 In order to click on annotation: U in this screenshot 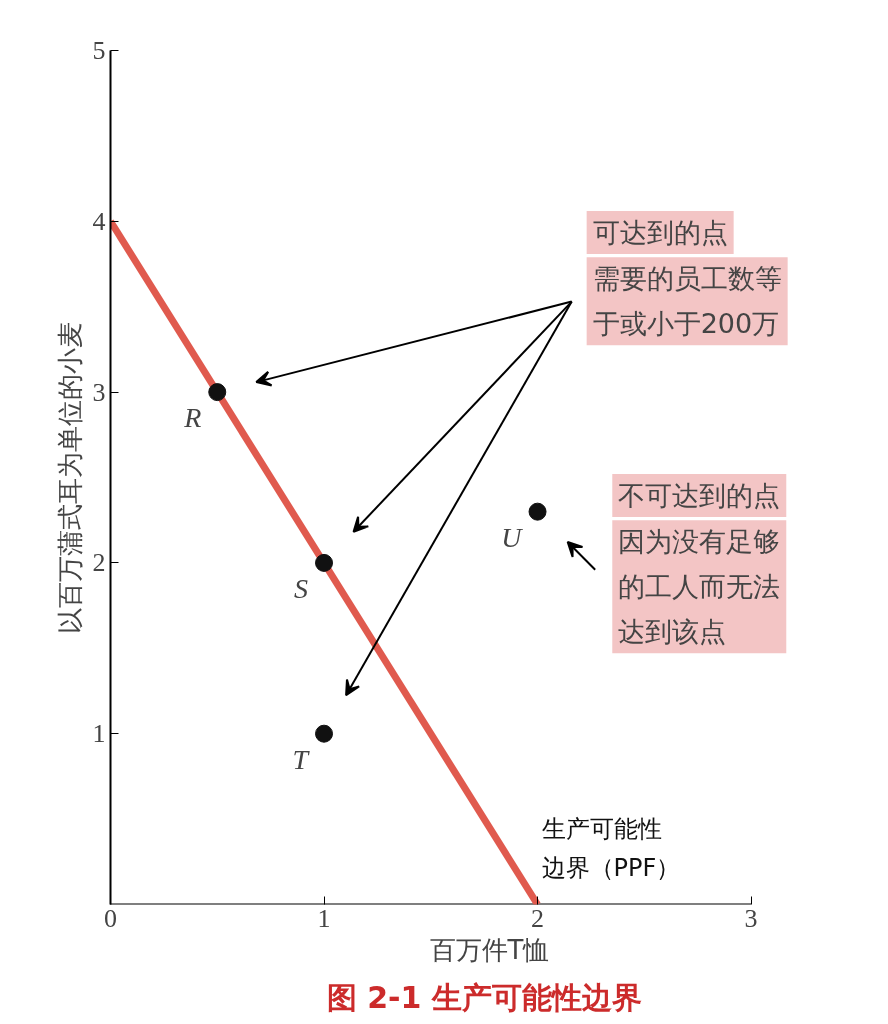, I will do `click(512, 537)`.